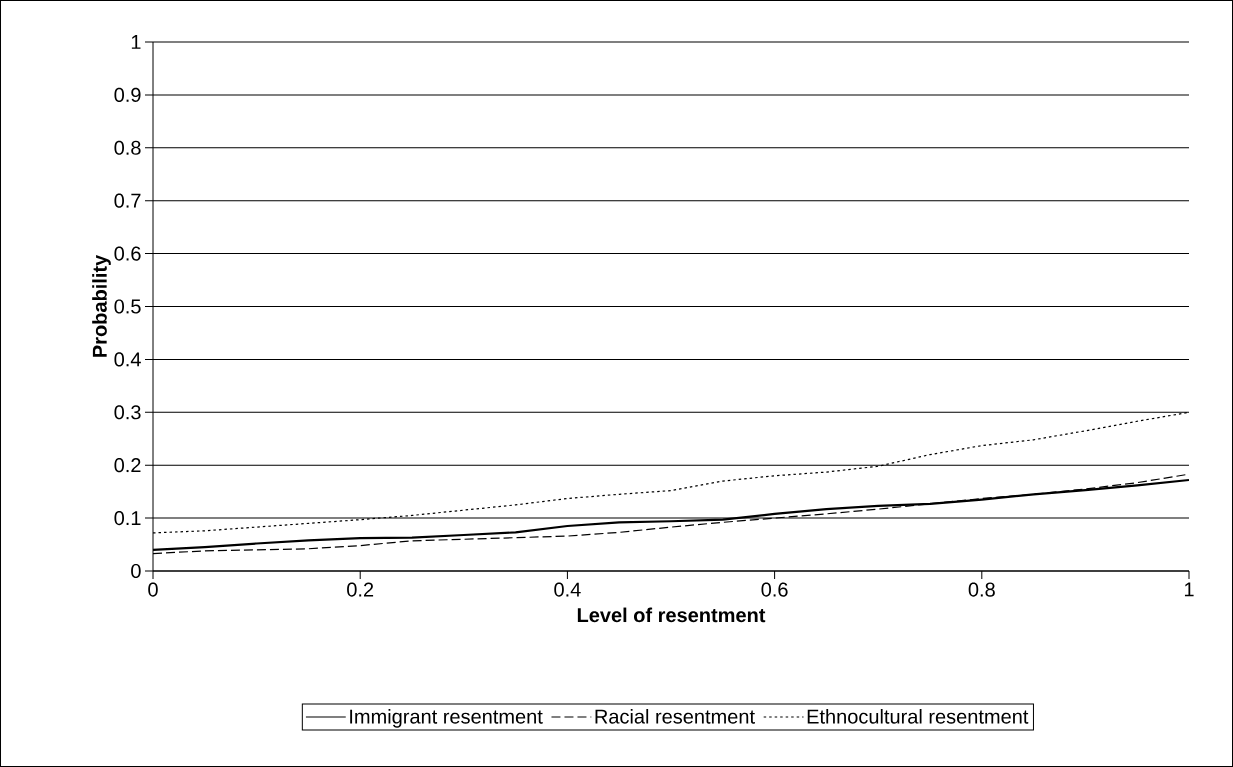 This screenshot has height=767, width=1233. What do you see at coordinates (153, 589) in the screenshot?
I see `x-tick-label: 0` at bounding box center [153, 589].